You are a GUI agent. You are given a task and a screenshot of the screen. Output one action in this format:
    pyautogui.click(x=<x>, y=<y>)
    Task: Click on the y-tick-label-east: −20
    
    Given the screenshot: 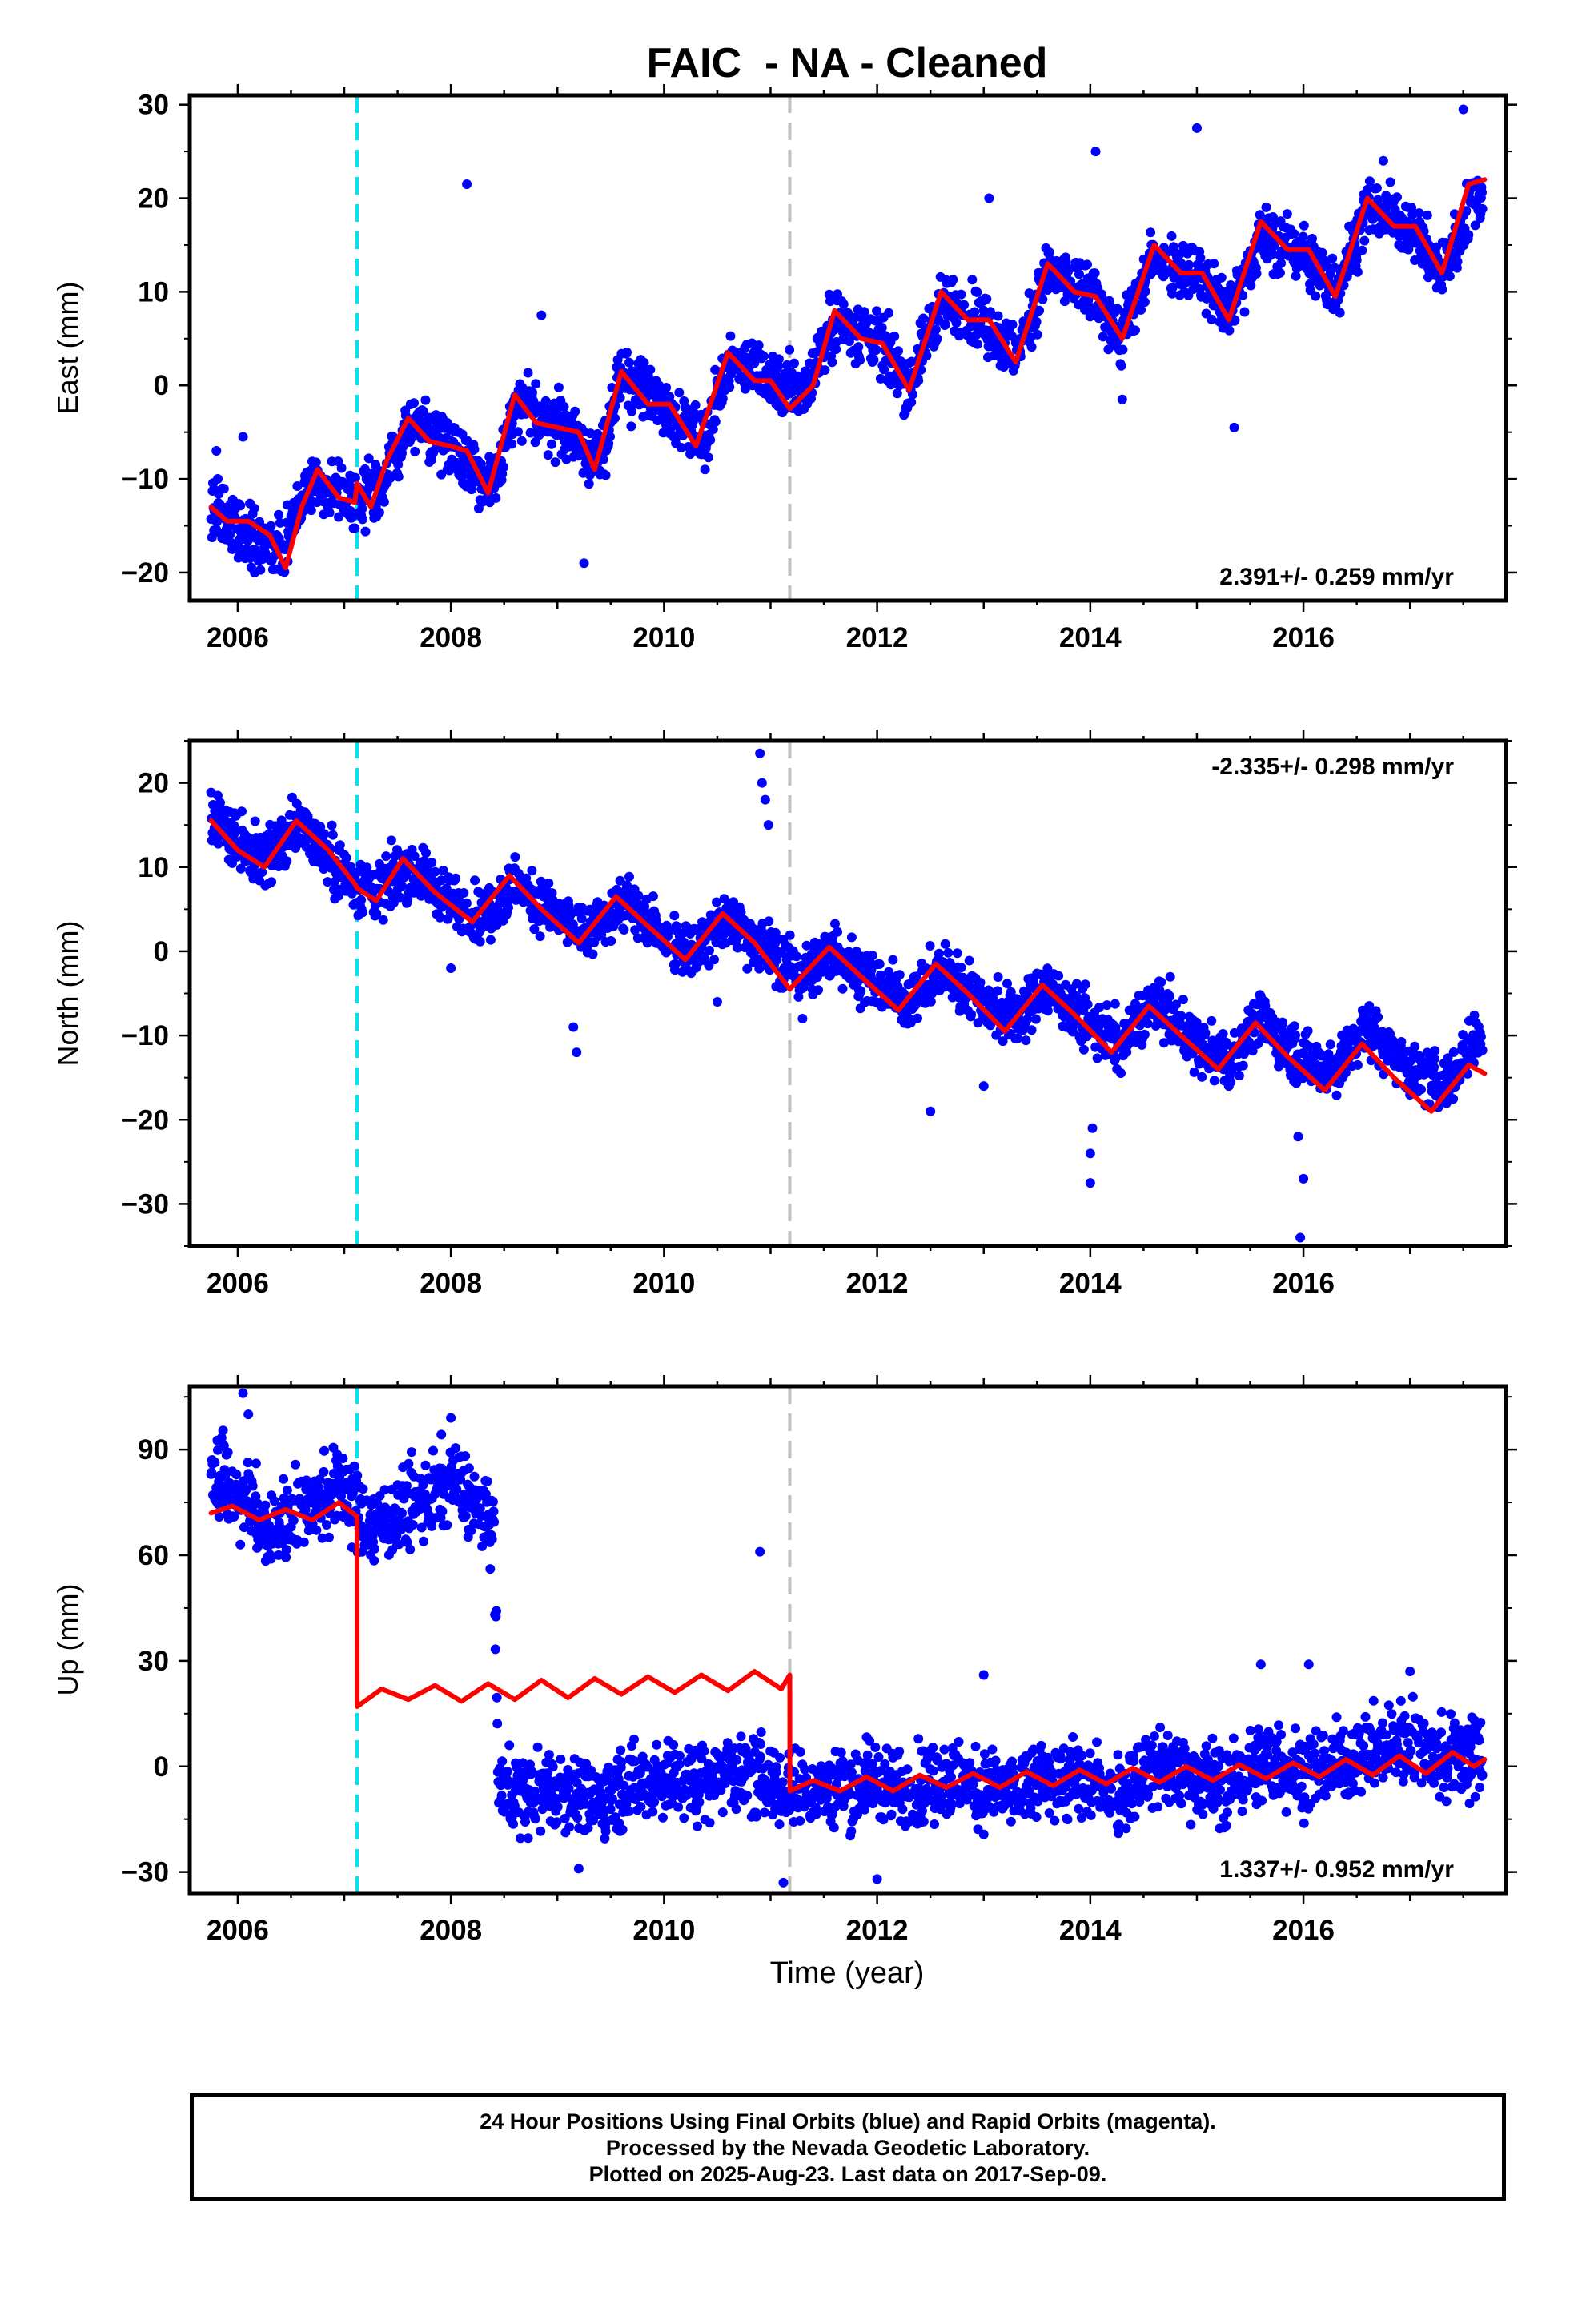 What is the action you would take?
    pyautogui.click(x=145, y=573)
    